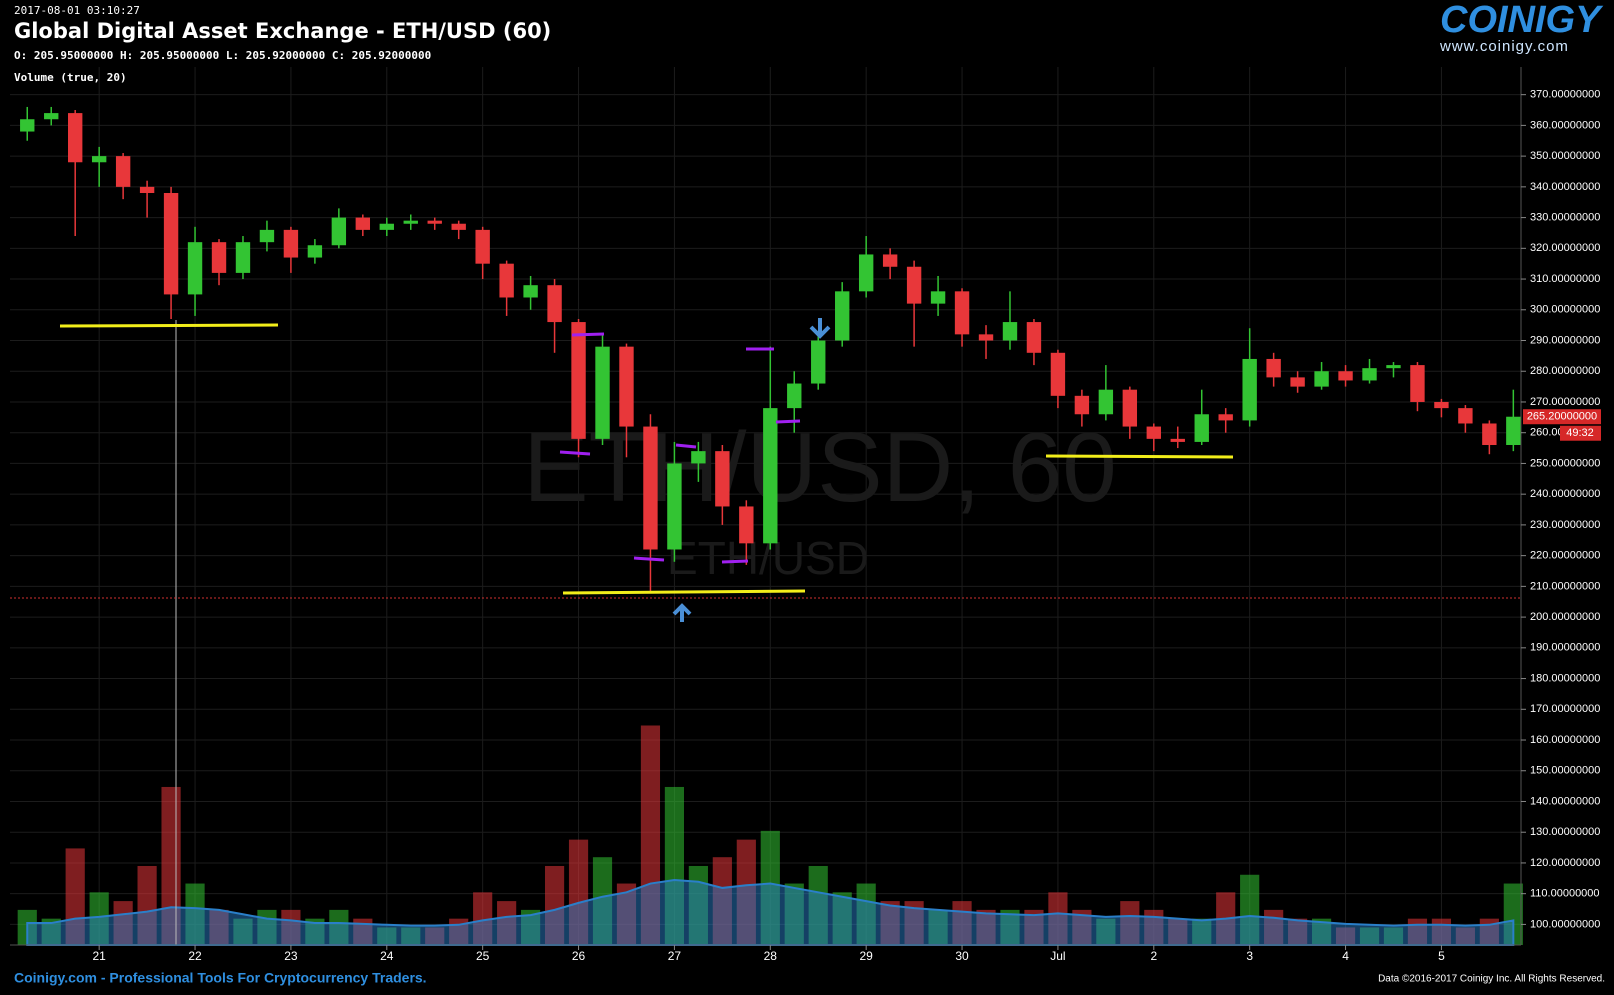 The image size is (1614, 995). Describe the element at coordinates (1565, 463) in the screenshot. I see `y-tick-label: 250.00000000` at that location.